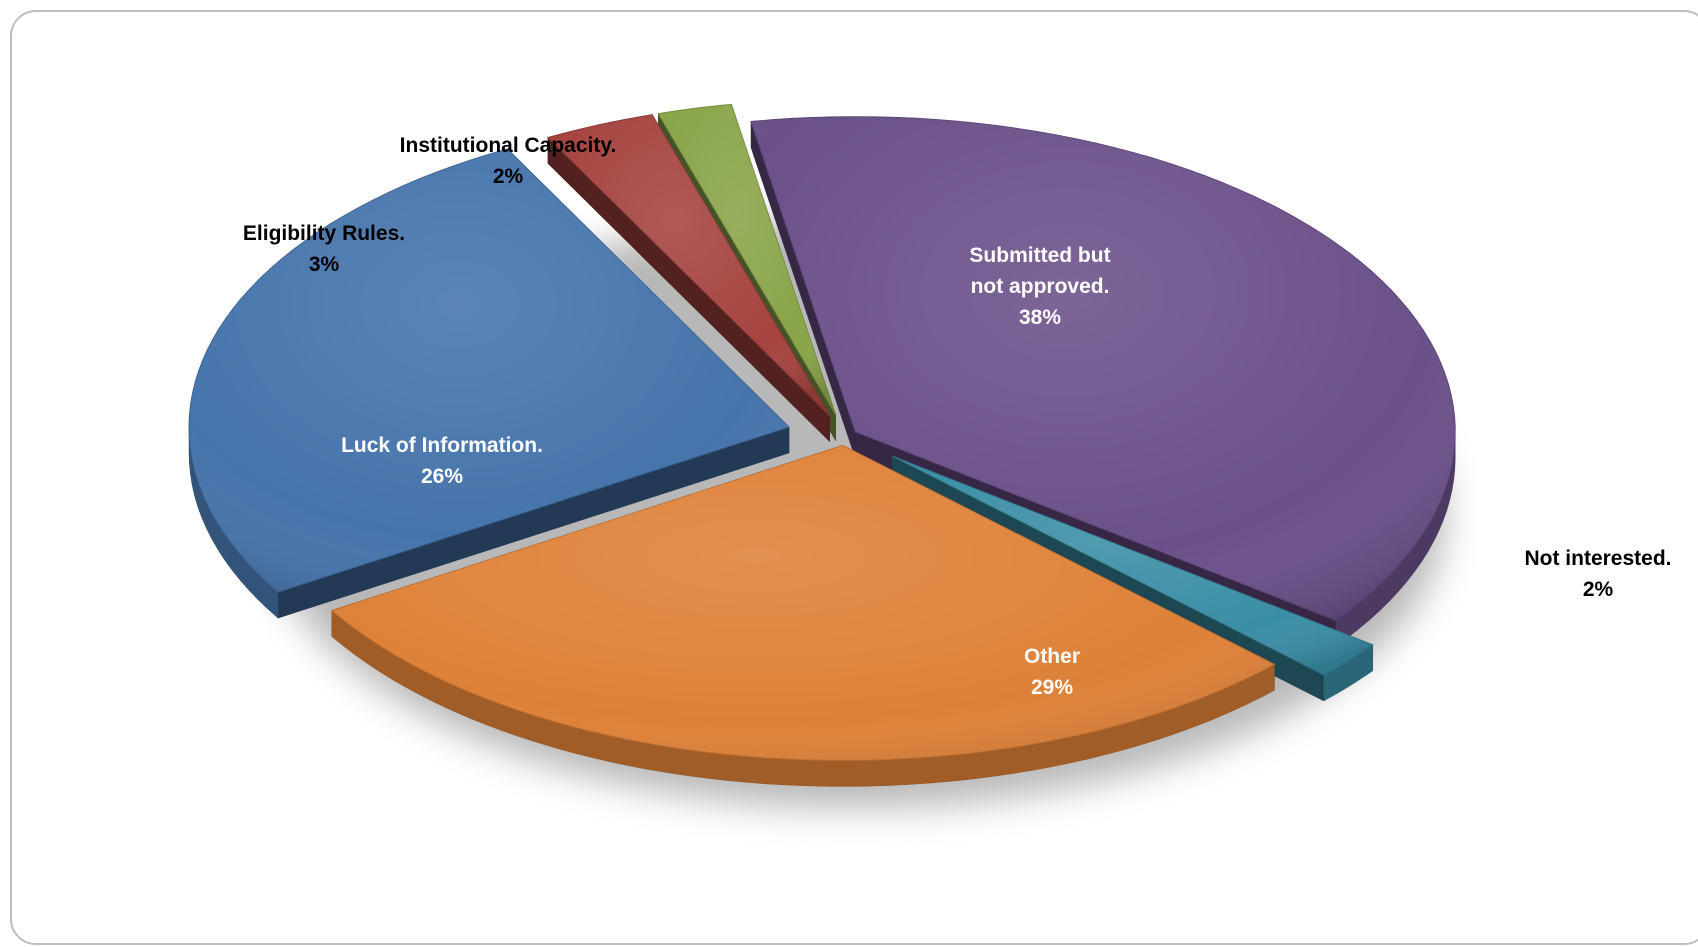  What do you see at coordinates (1052, 656) in the screenshot?
I see `slice-label-line: Other` at bounding box center [1052, 656].